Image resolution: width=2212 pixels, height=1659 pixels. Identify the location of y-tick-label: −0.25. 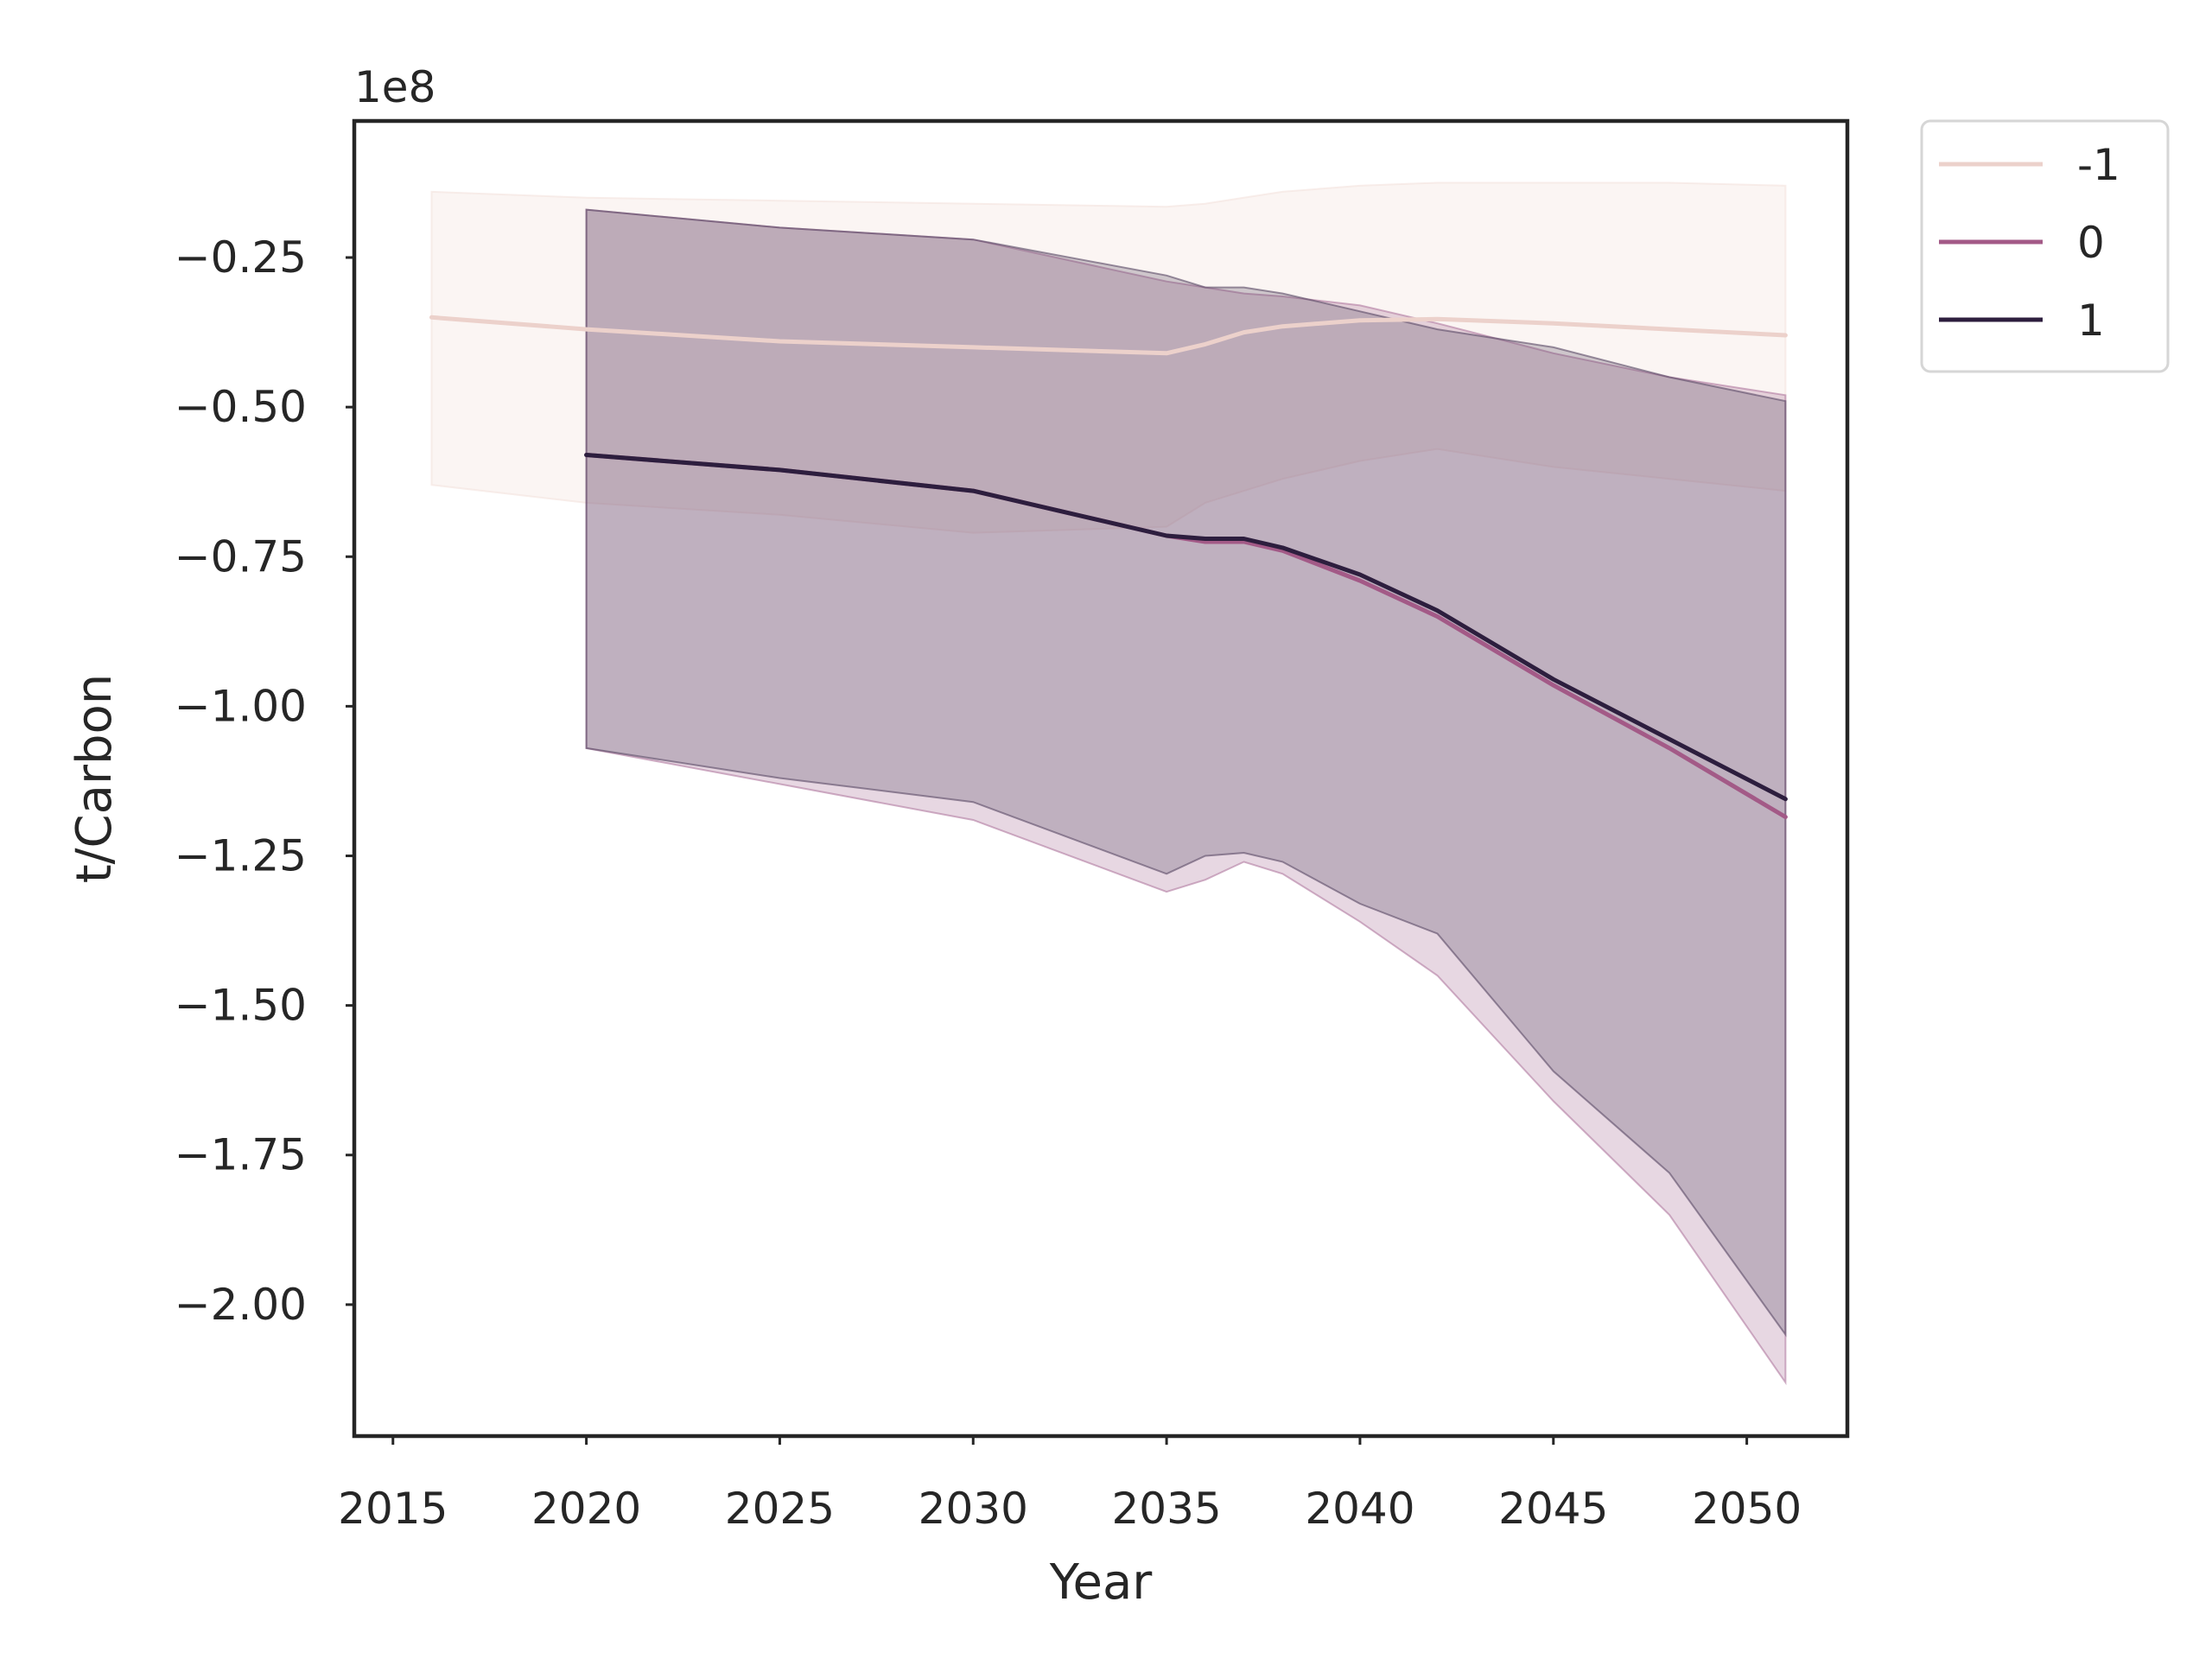
(241, 257).